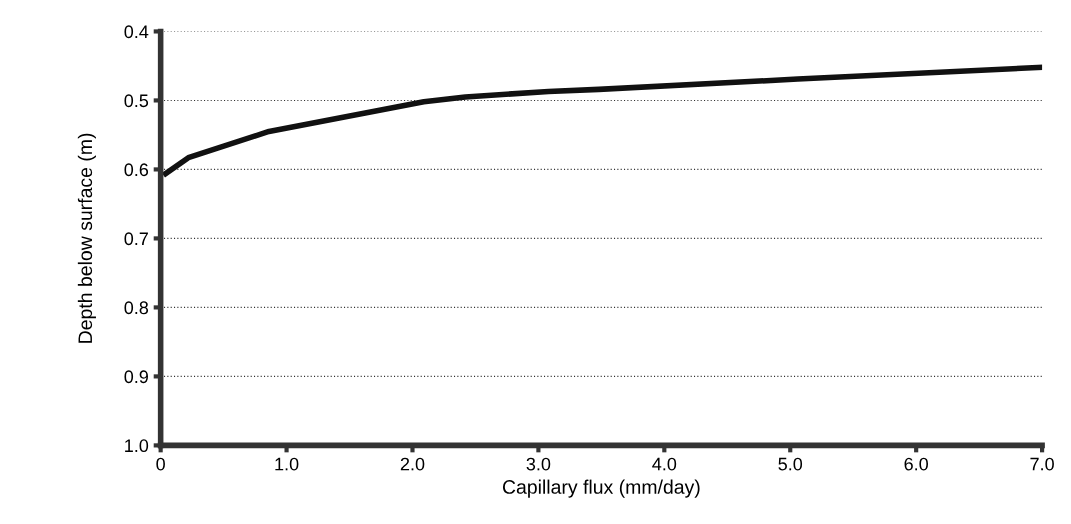 This screenshot has width=1071, height=524. What do you see at coordinates (136, 239) in the screenshot?
I see `y-tick-label: 0.7` at bounding box center [136, 239].